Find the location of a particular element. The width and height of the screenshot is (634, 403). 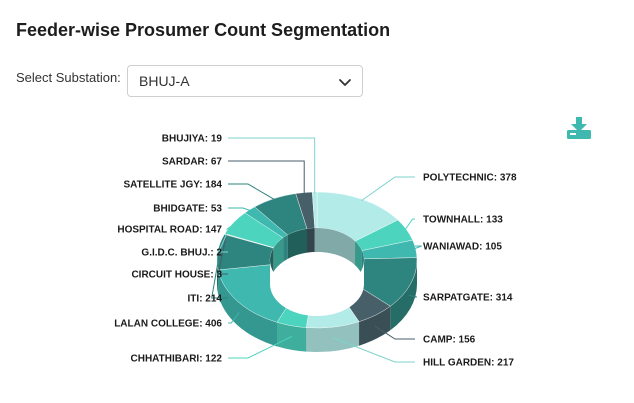

slice-side-lalan-college is located at coordinates (248, 308).